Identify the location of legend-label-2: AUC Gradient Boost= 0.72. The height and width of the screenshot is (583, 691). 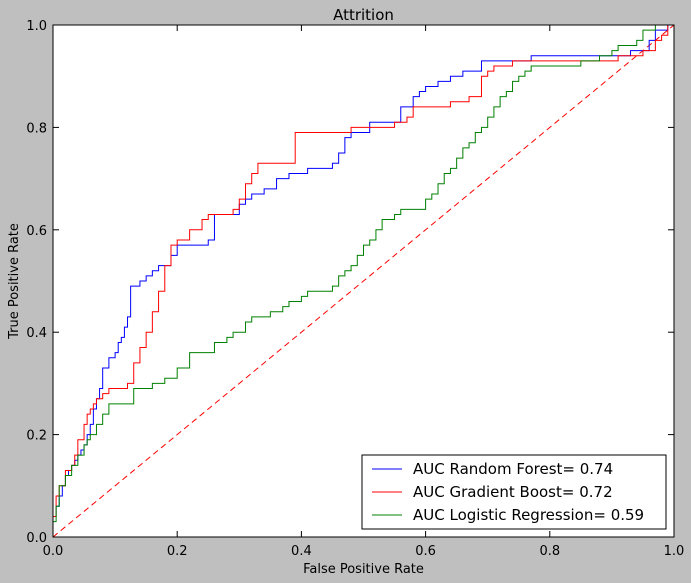
(513, 492).